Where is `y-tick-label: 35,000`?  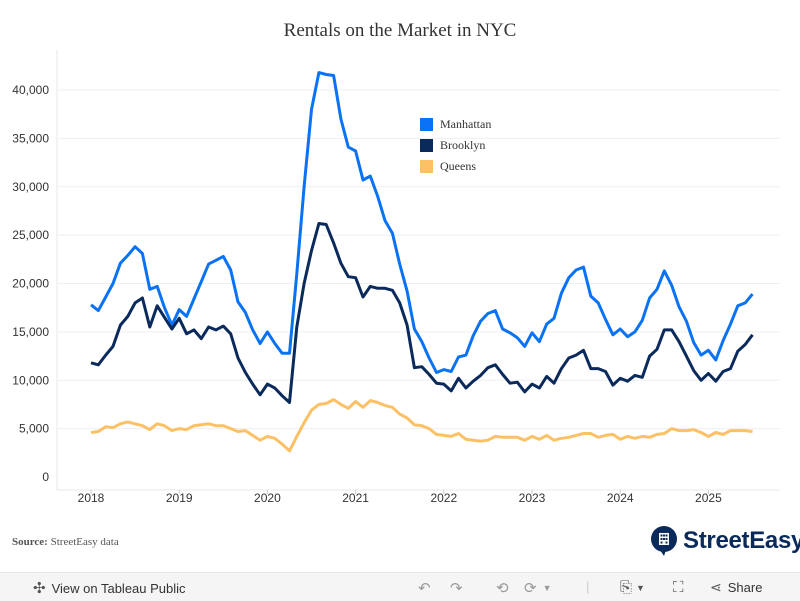
y-tick-label: 35,000 is located at coordinates (30, 138).